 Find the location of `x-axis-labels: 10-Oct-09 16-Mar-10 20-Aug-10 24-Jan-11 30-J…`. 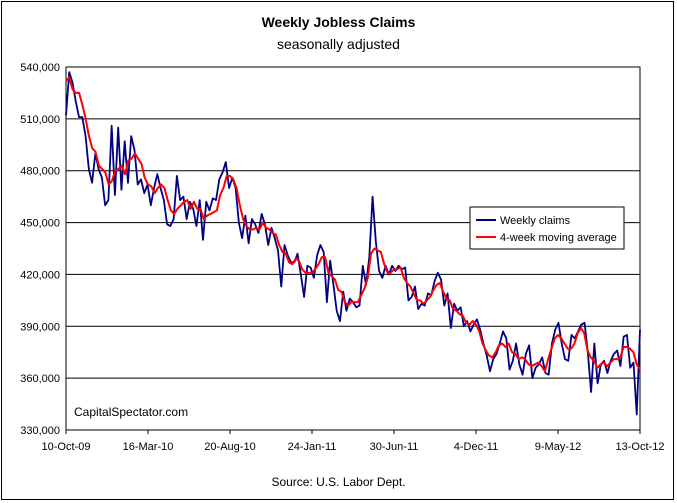

x-axis-labels: 10-Oct-09 16-Mar-10 20-Aug-10 24-Jan-11 30-J… is located at coordinates (353, 441).